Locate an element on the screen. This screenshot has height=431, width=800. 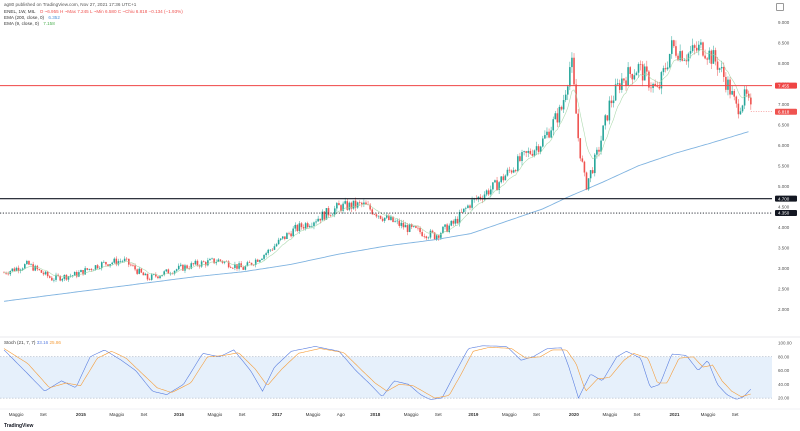
price-axis-tick: 5.000 is located at coordinates (784, 186).